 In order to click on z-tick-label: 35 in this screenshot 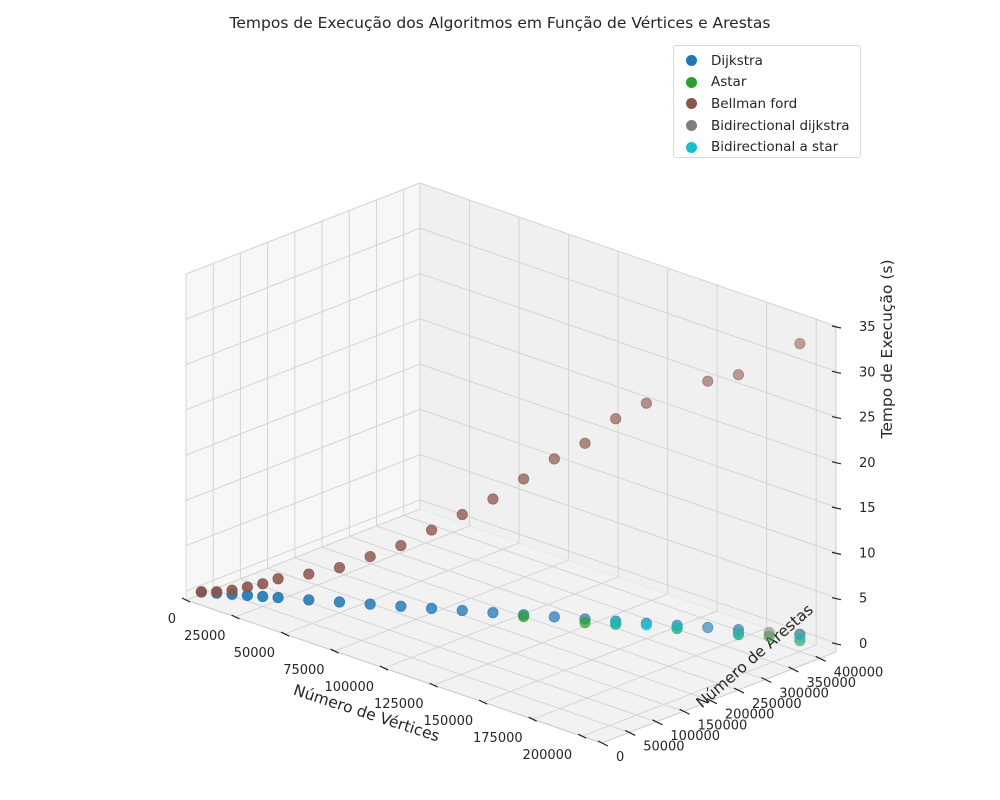, I will do `click(867, 327)`.